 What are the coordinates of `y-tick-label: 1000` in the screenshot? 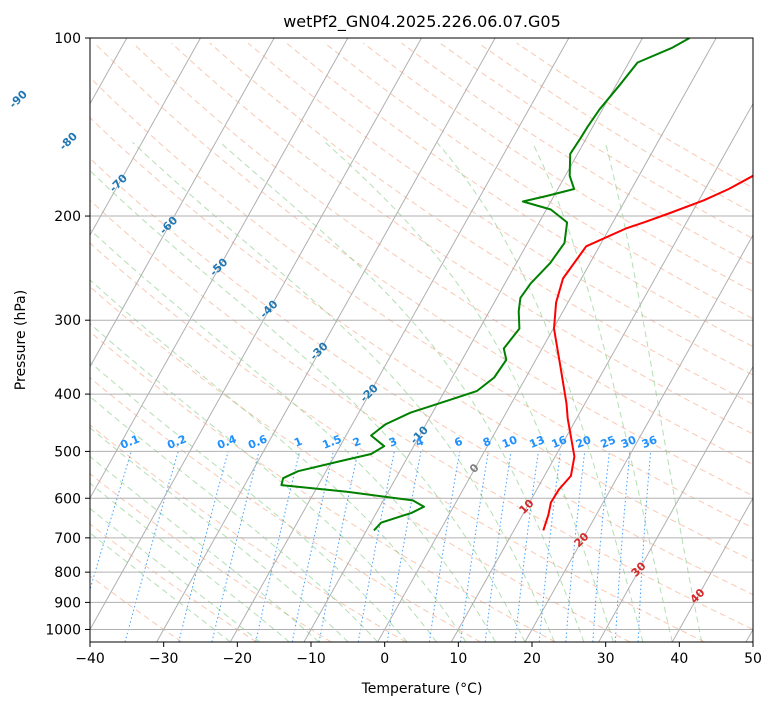 It's located at (63, 630).